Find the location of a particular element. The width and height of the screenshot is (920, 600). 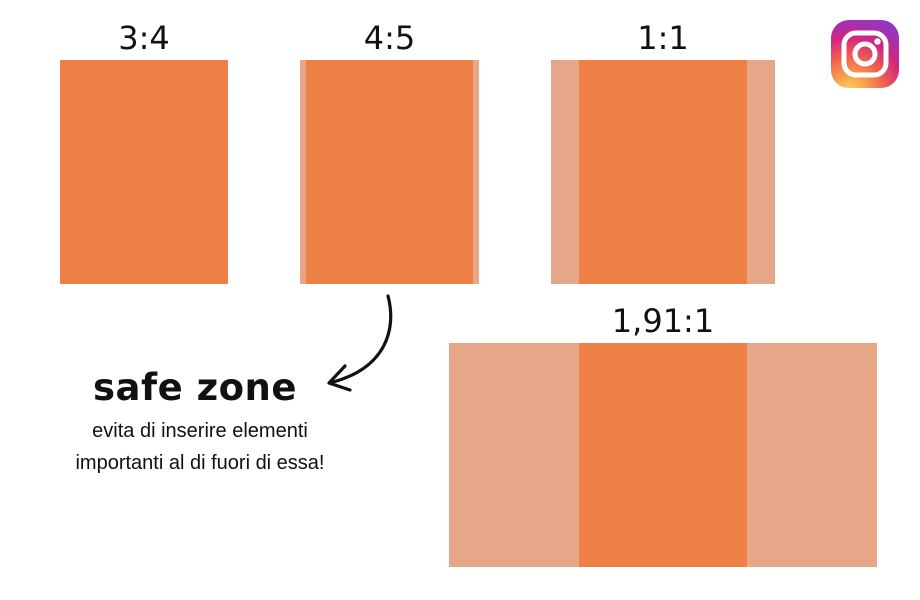

format-4-5-frame is located at coordinates (389, 172).